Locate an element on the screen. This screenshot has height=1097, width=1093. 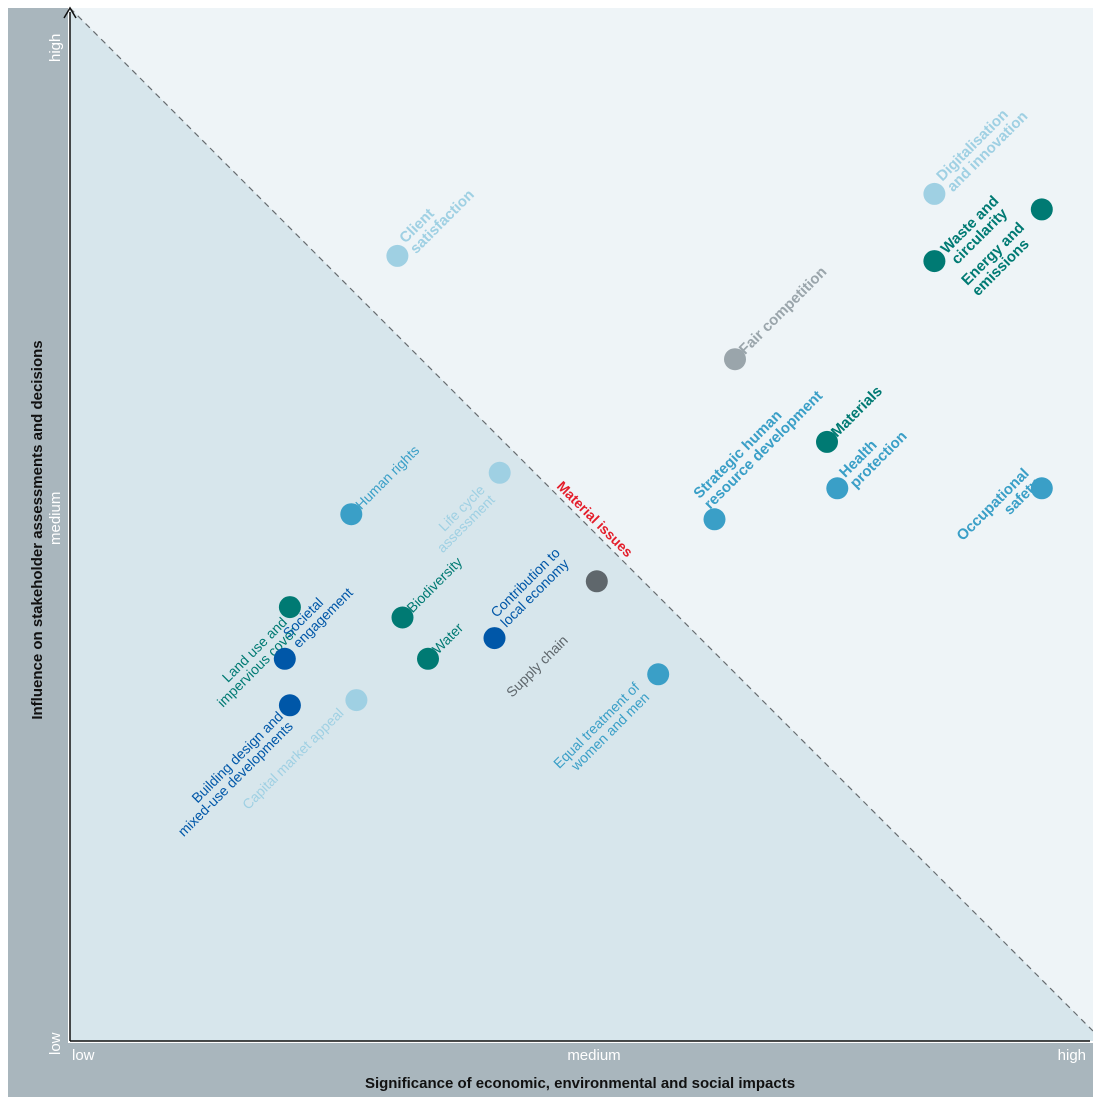
point-digitalisation-and-innovation is located at coordinates (934, 193).